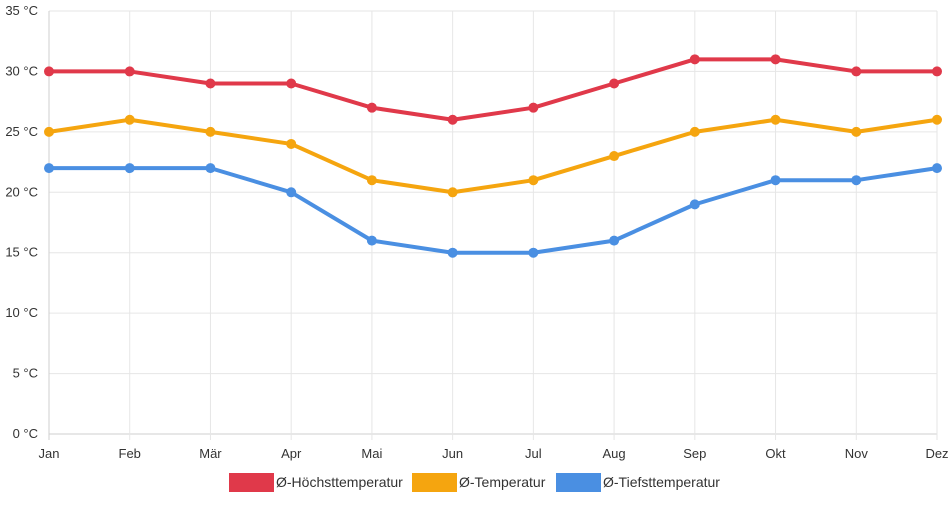  What do you see at coordinates (857, 453) in the screenshot?
I see `x-tick-label: Nov` at bounding box center [857, 453].